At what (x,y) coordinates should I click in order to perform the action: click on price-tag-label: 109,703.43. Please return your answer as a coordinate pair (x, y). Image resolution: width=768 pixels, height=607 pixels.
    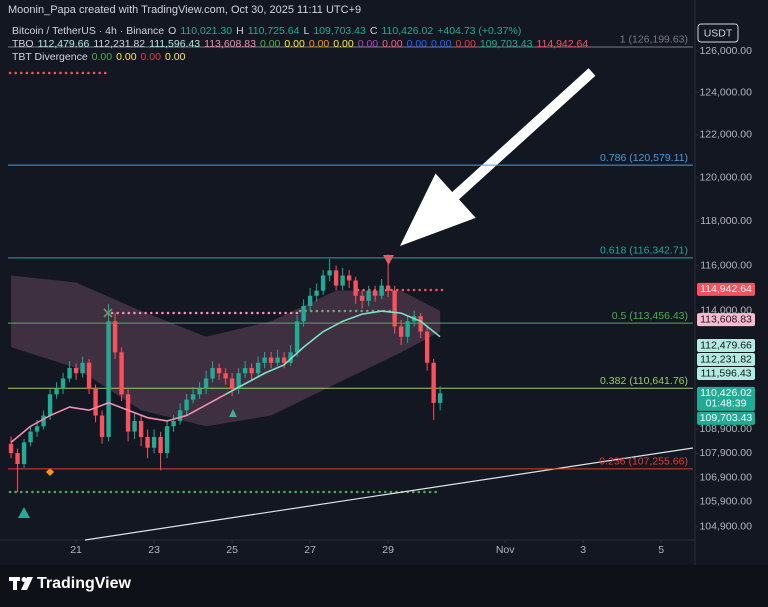
    Looking at the image, I should click on (726, 418).